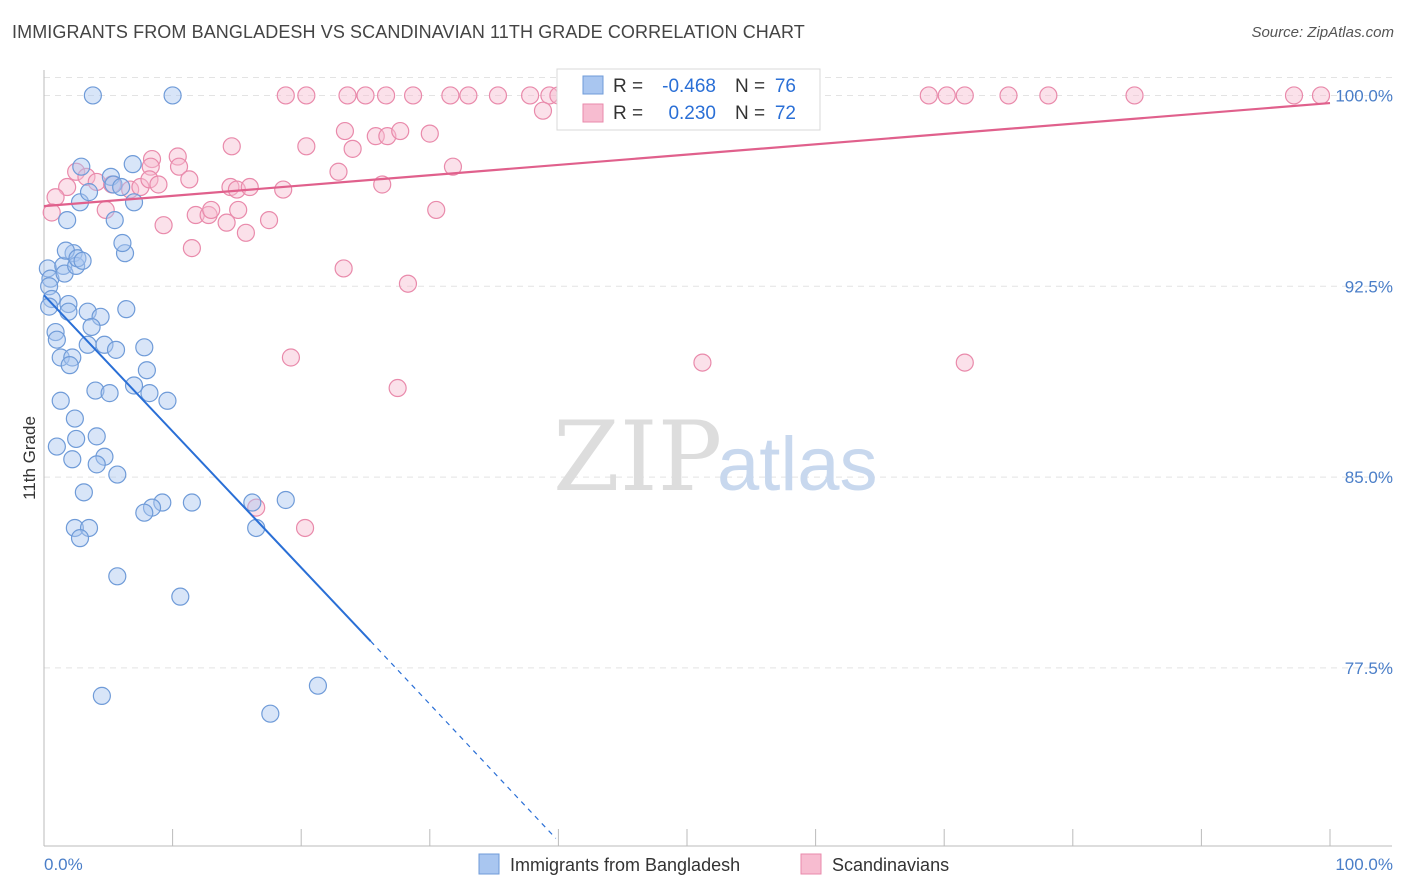 The image size is (1406, 892). Describe the element at coordinates (1364, 864) in the screenshot. I see `x-tick-label-max: 100.0%` at that location.